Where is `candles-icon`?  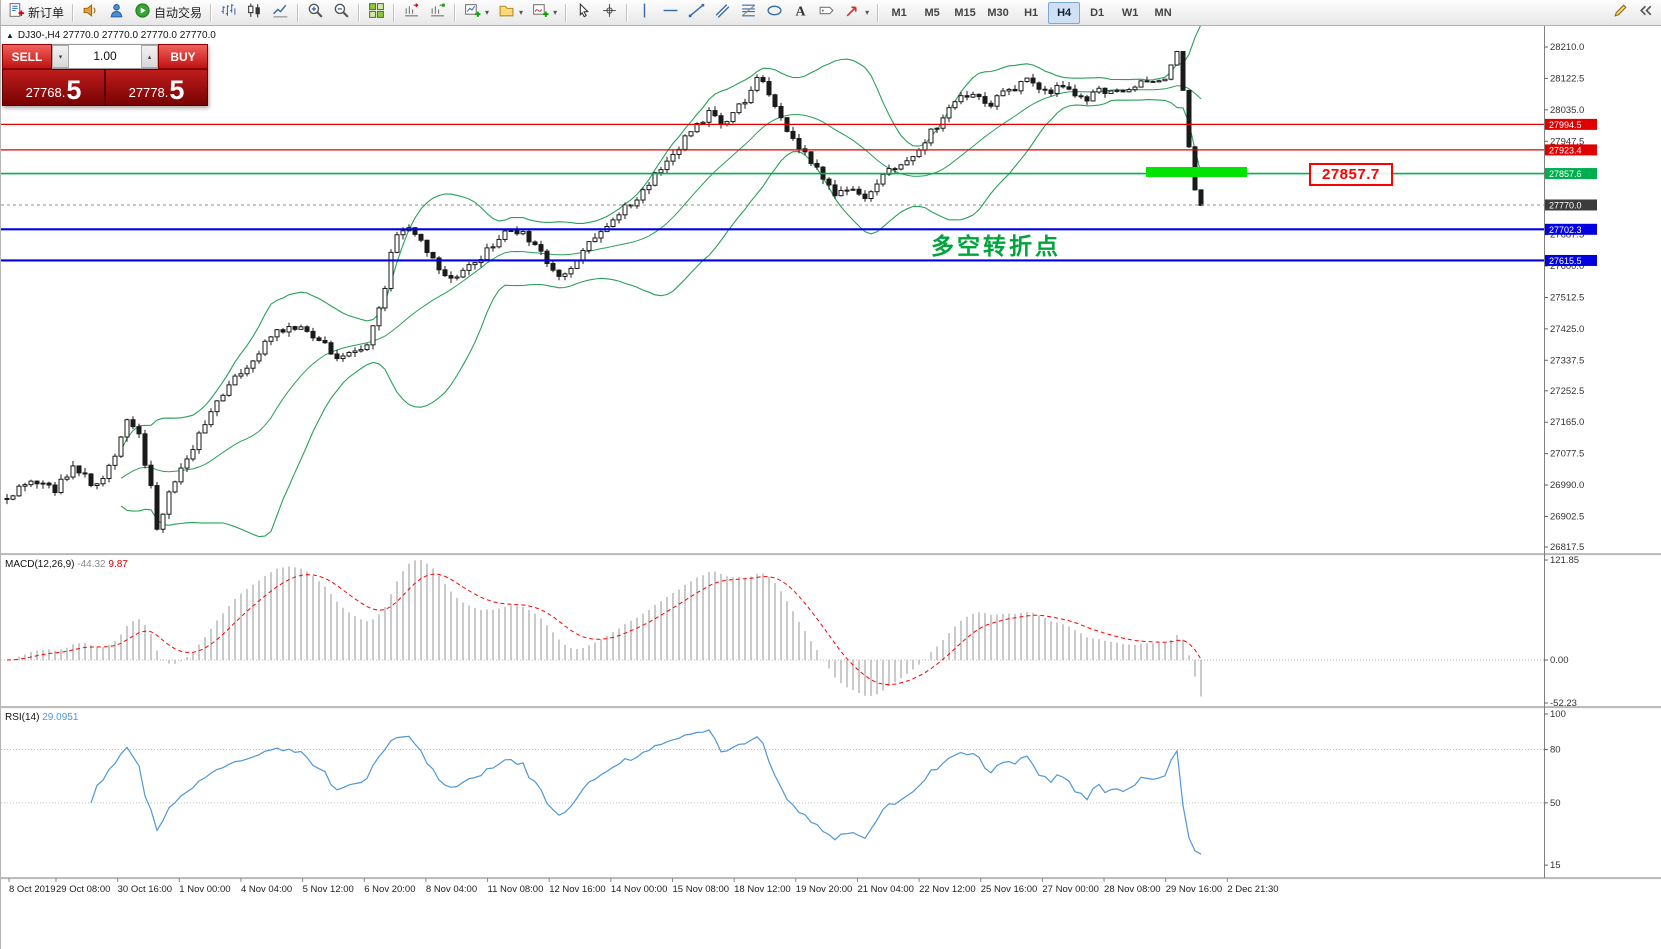 candles-icon is located at coordinates (254, 13).